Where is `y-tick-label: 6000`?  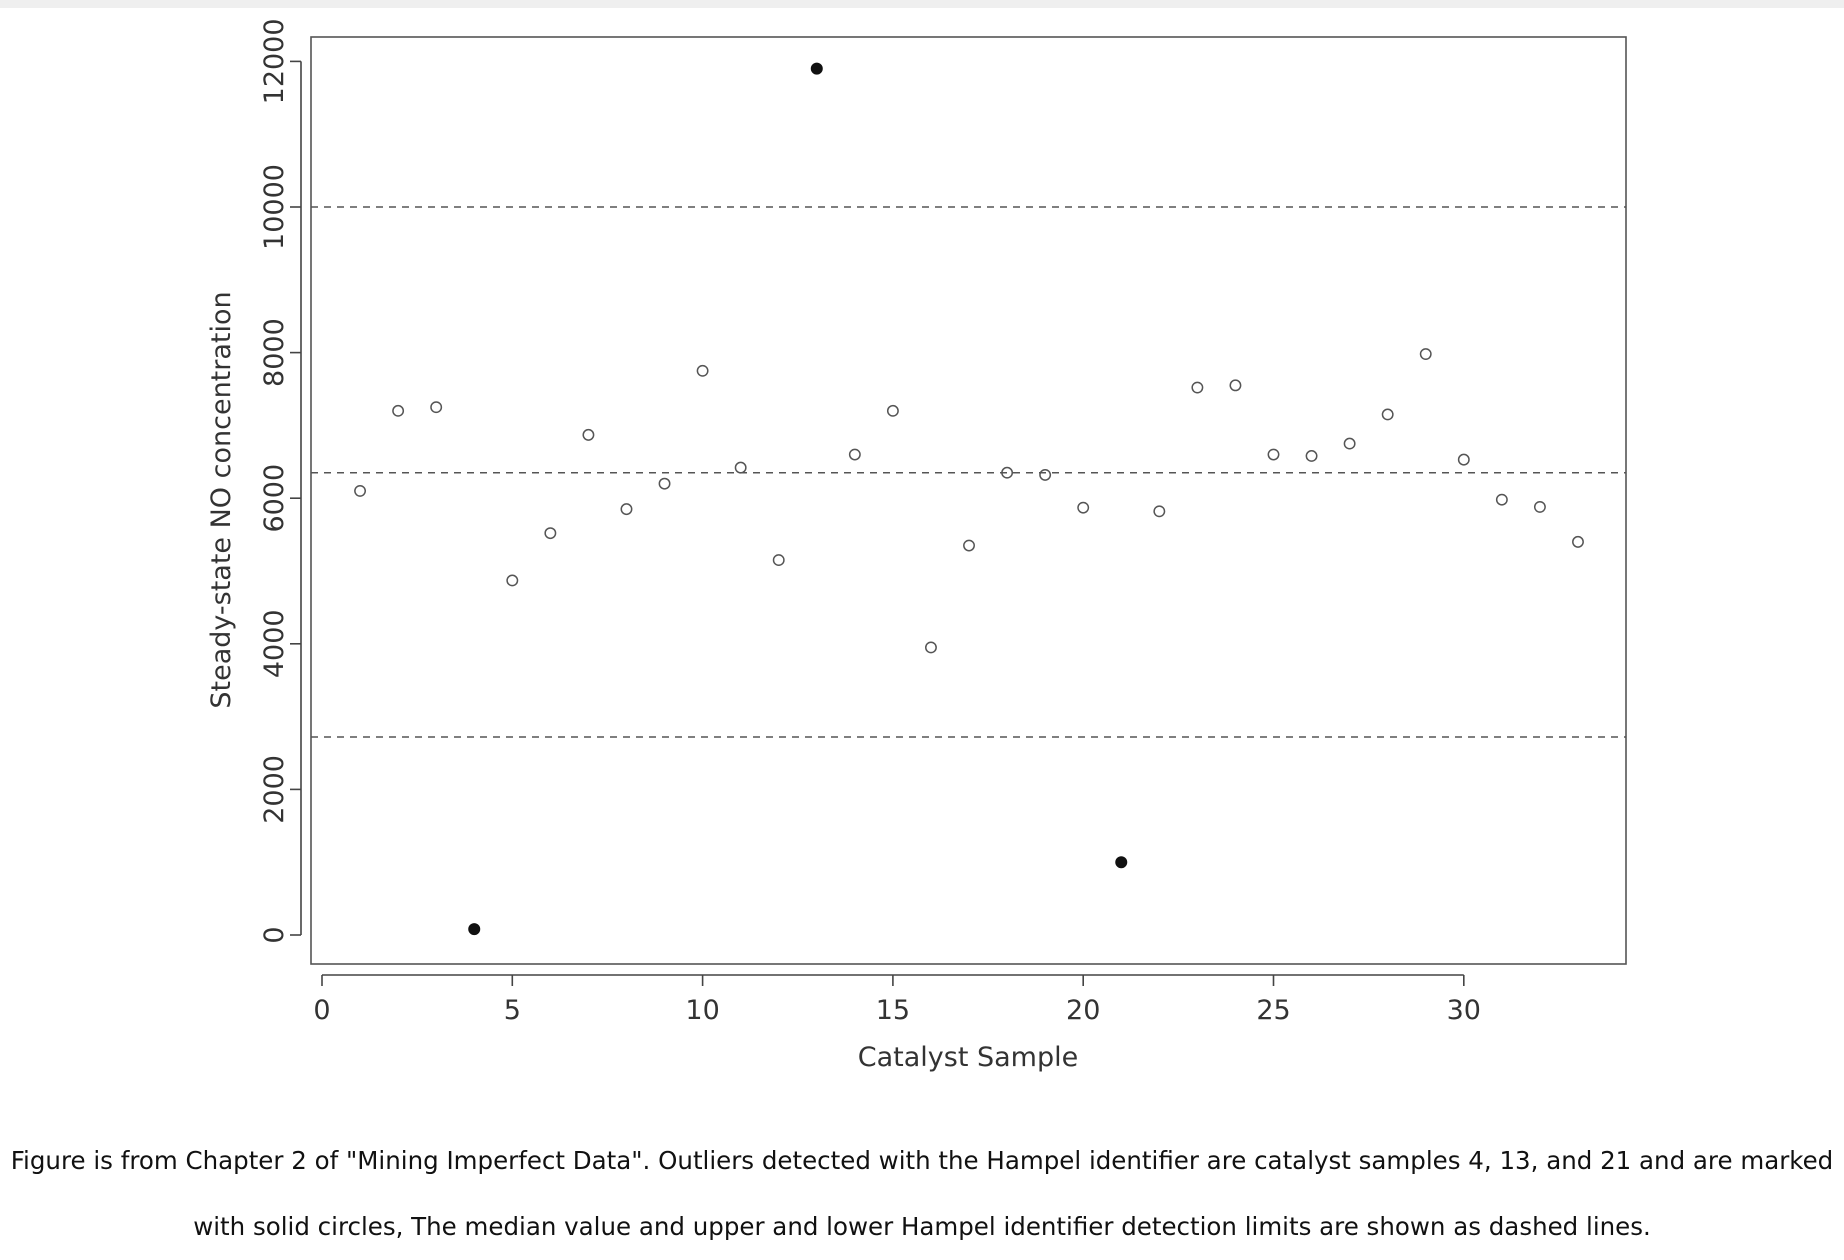 y-tick-label: 6000 is located at coordinates (274, 498).